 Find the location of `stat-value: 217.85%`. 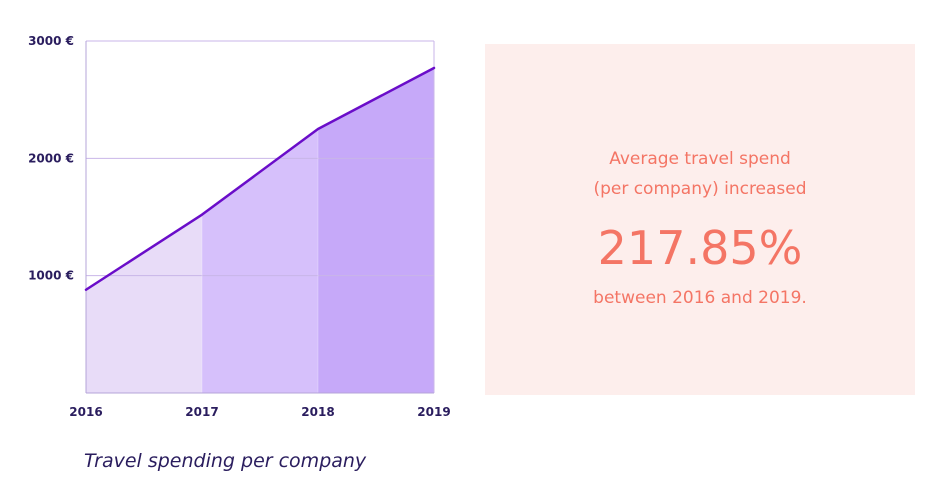

stat-value: 217.85% is located at coordinates (700, 248).